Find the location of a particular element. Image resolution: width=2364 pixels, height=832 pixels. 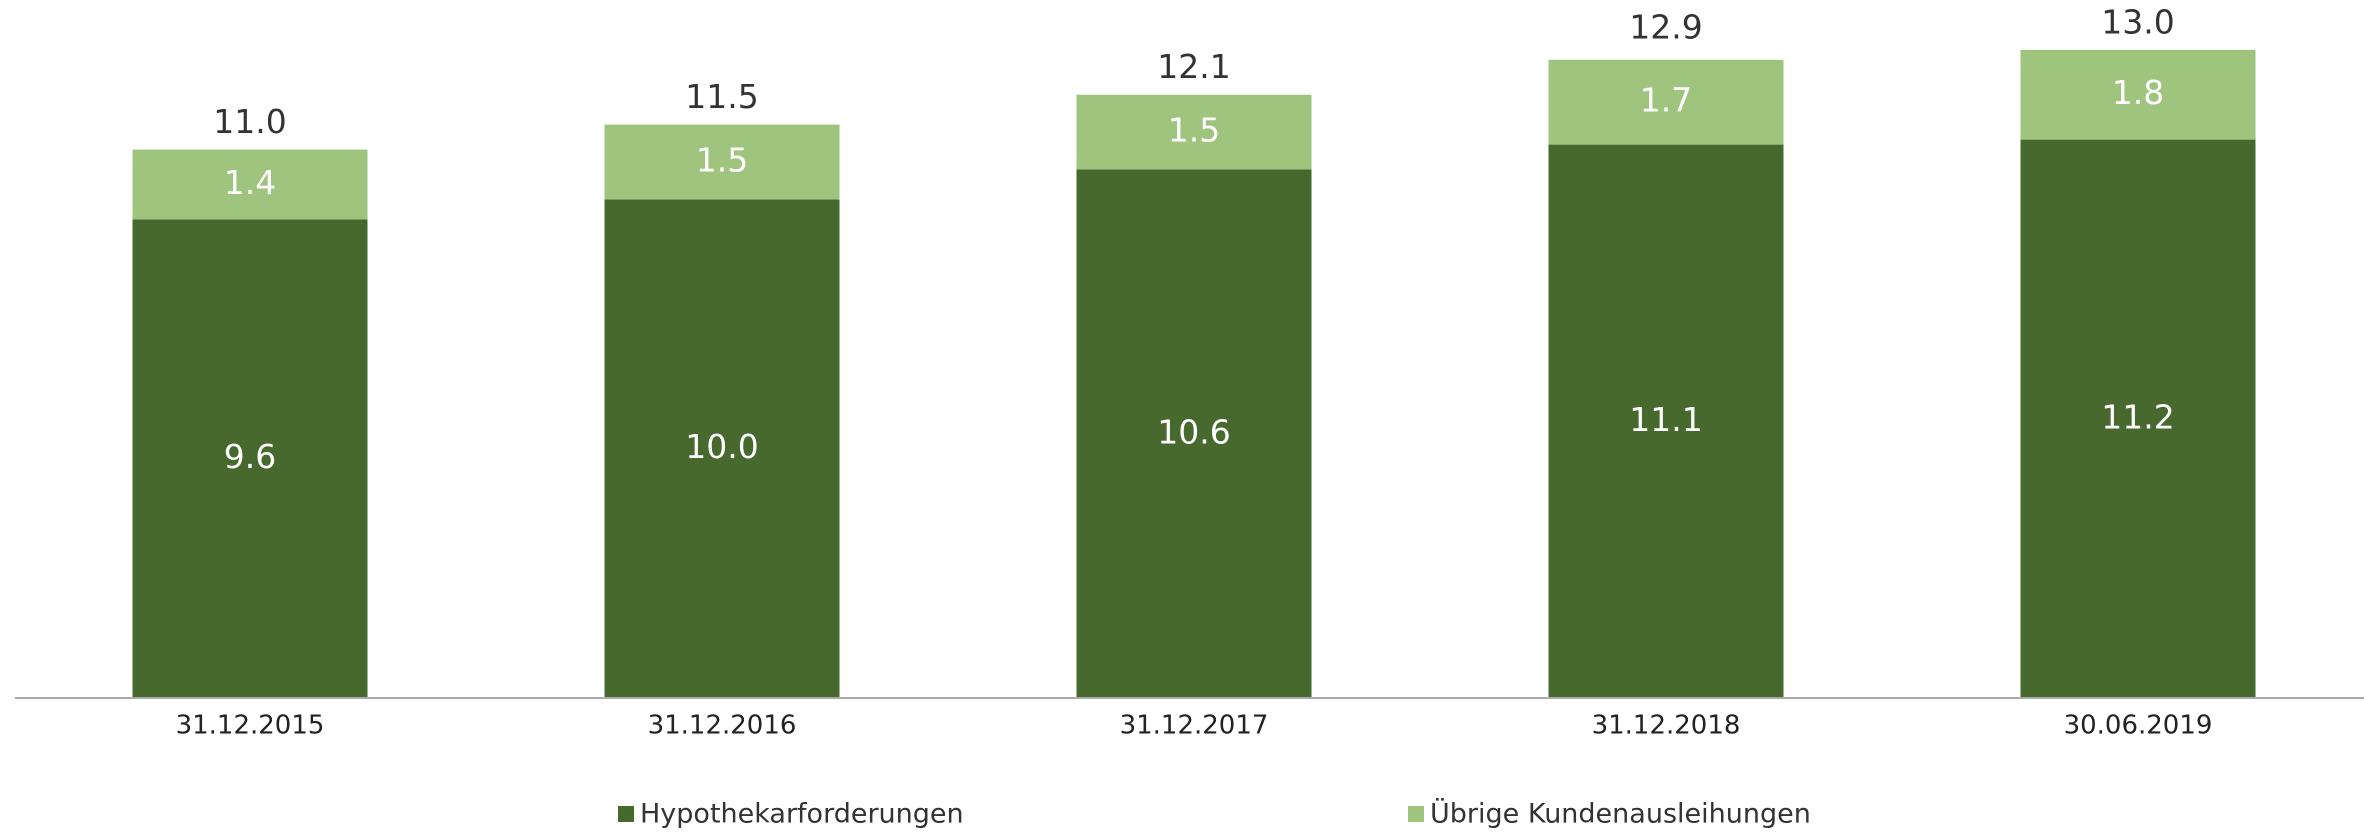

total-label: 11.0 is located at coordinates (249, 121).